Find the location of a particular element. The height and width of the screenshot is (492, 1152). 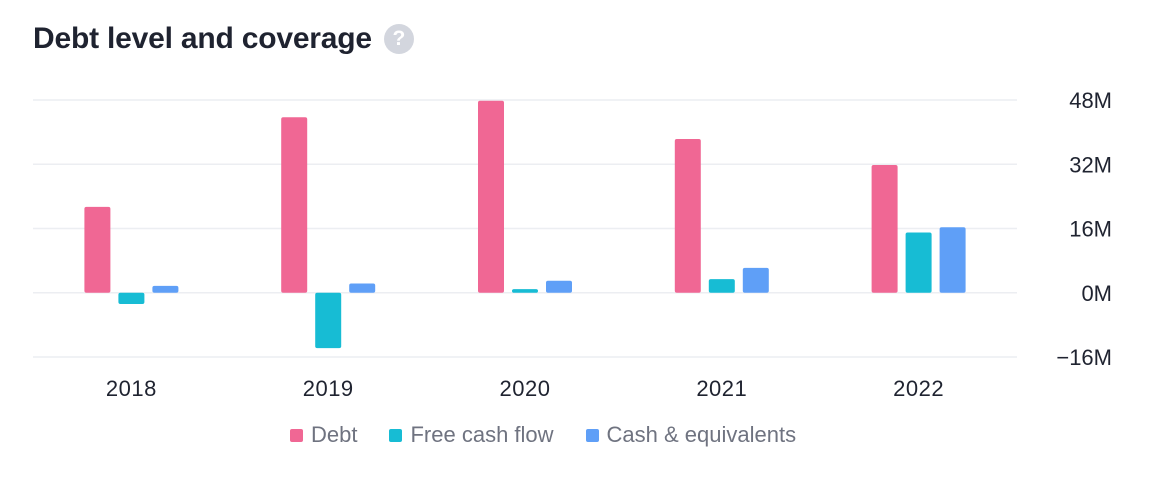

y-tick-label: 32M is located at coordinates (1090, 164).